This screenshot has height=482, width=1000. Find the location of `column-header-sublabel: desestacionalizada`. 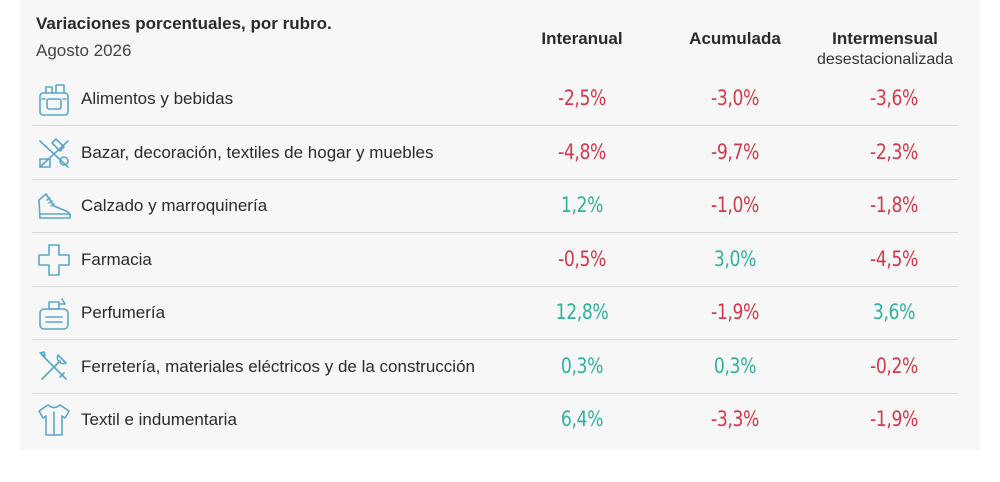

column-header-sublabel: desestacionalizada is located at coordinates (885, 59).